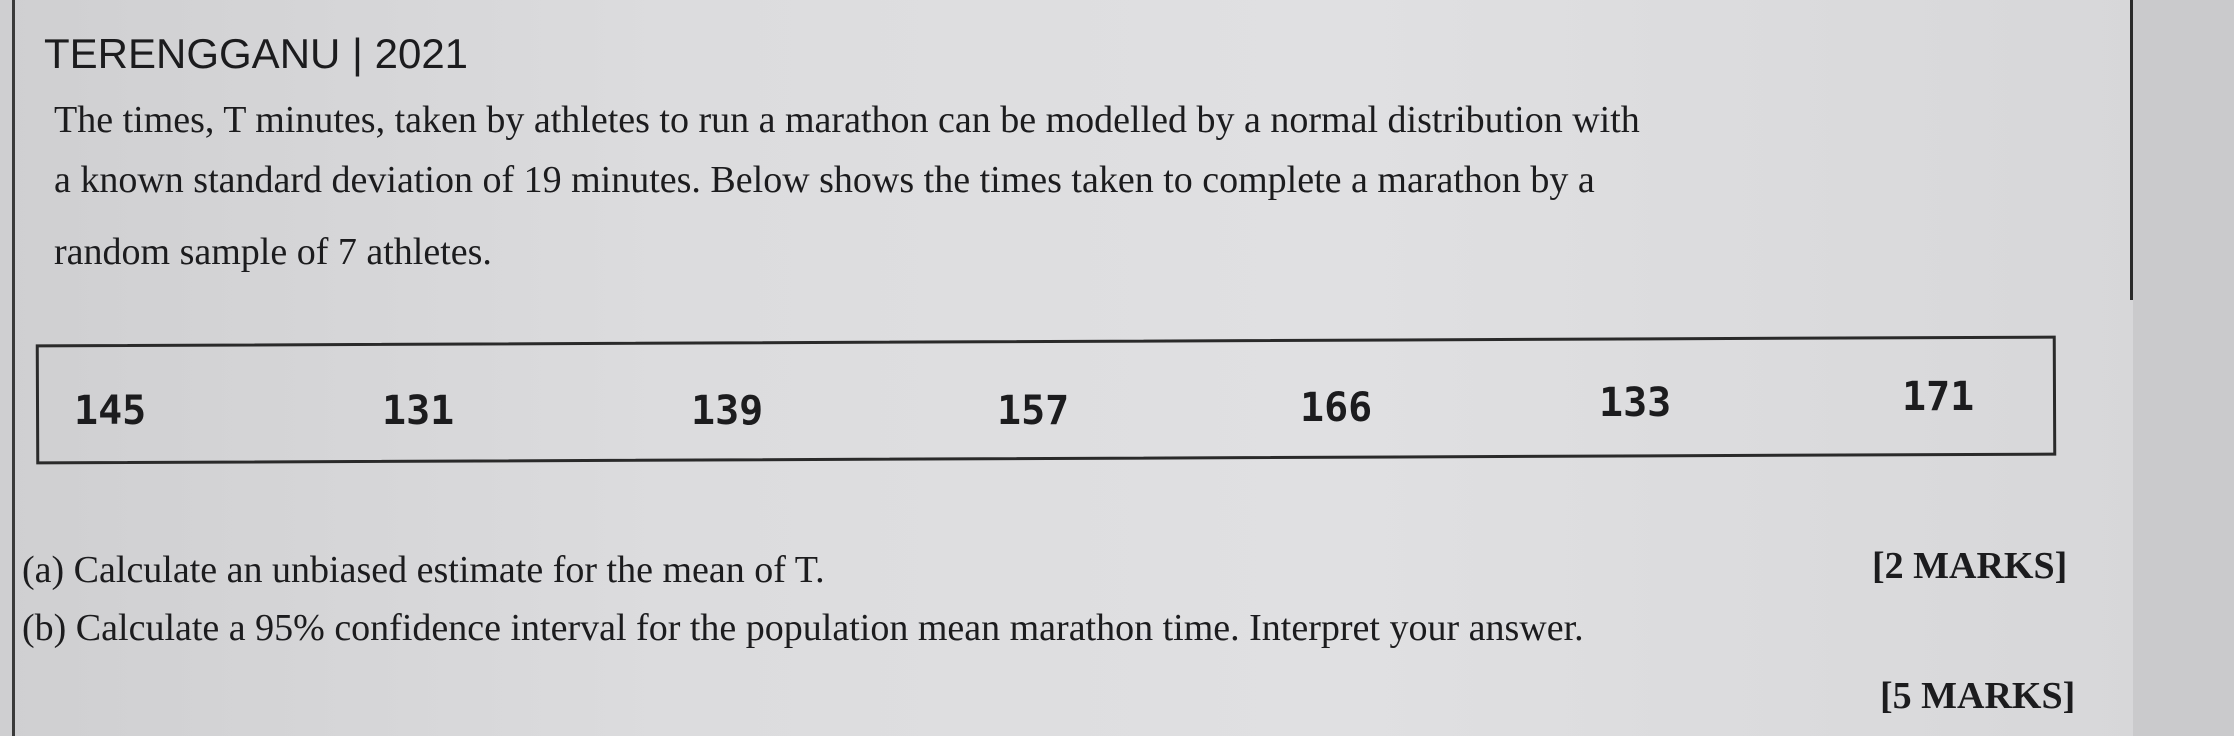 The height and width of the screenshot is (736, 2234). I want to click on table-cell: 145, so click(110, 411).